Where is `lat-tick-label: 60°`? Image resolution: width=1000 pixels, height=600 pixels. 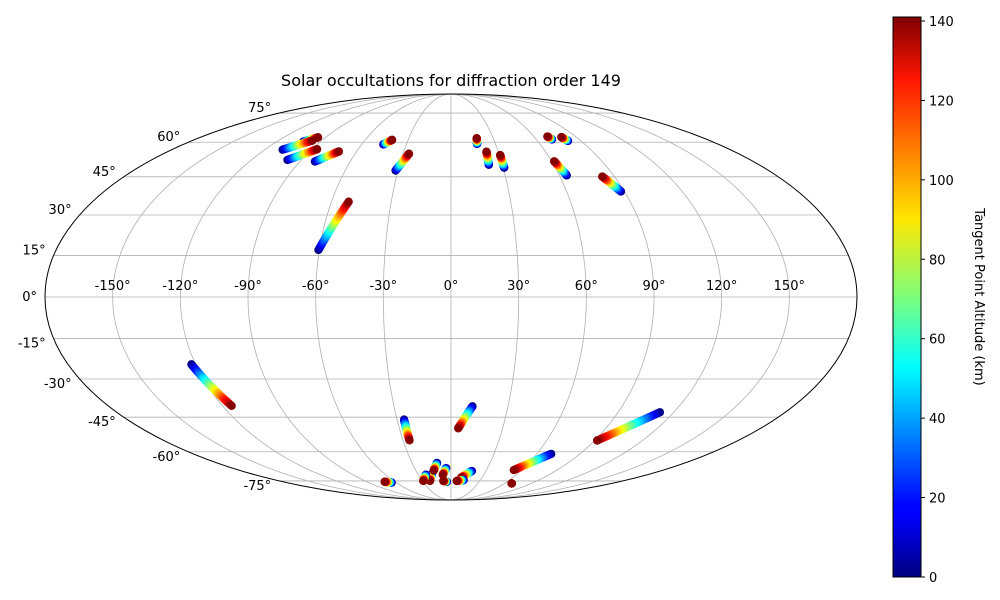
lat-tick-label: 60° is located at coordinates (168, 137).